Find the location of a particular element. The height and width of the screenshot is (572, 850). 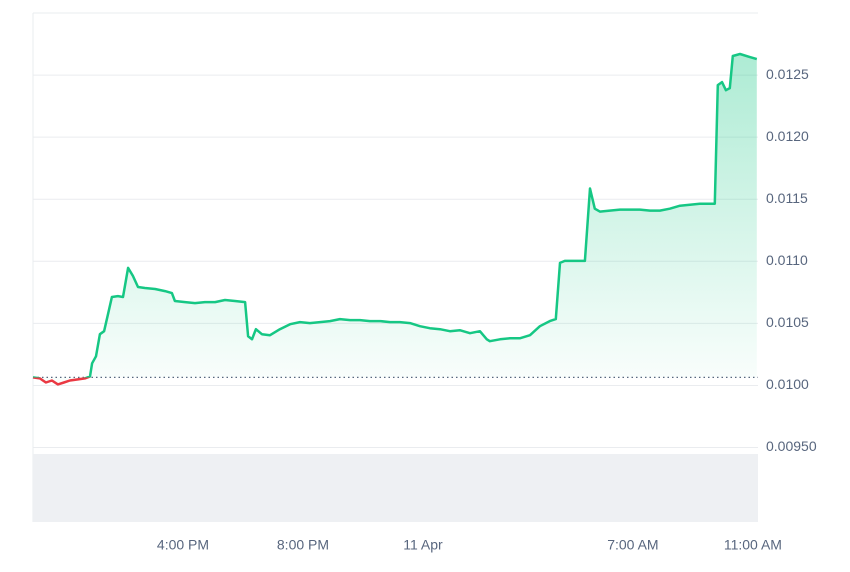

y-tick-label: 0.0100 is located at coordinates (787, 384).